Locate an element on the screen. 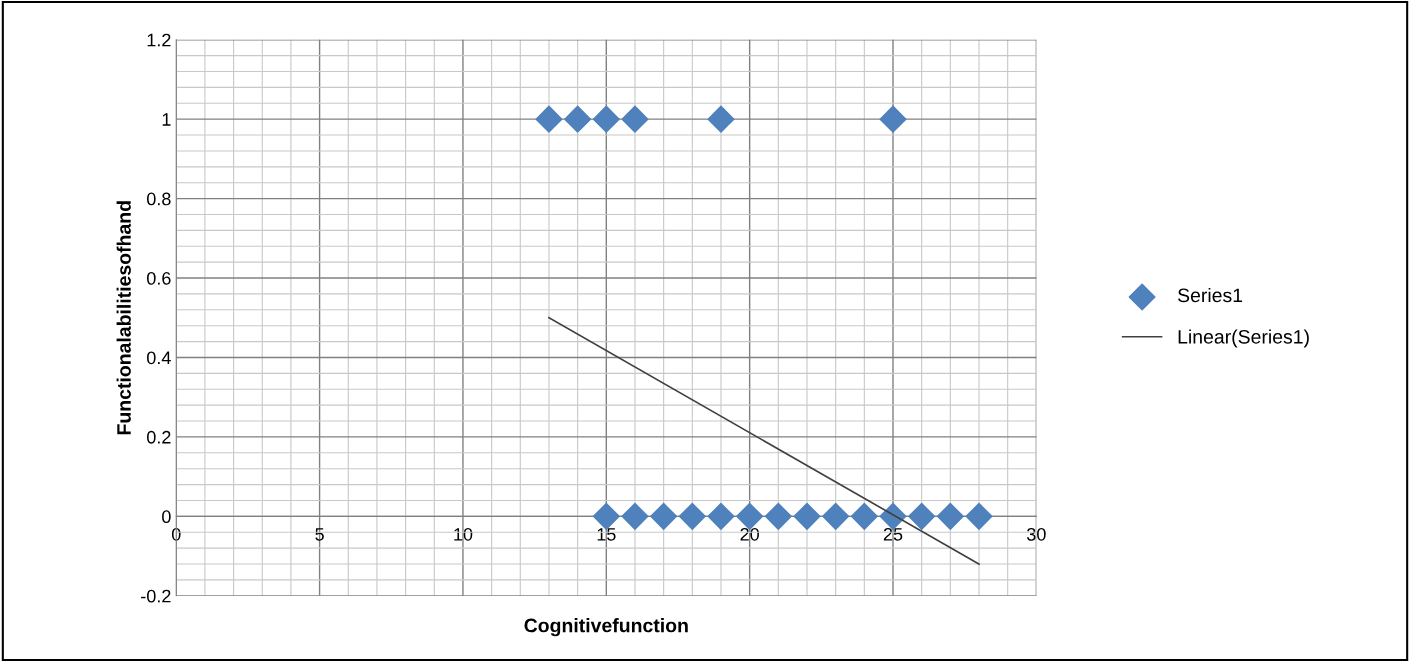 The height and width of the screenshot is (662, 1410). legend-label: Series1 is located at coordinates (1210, 295).